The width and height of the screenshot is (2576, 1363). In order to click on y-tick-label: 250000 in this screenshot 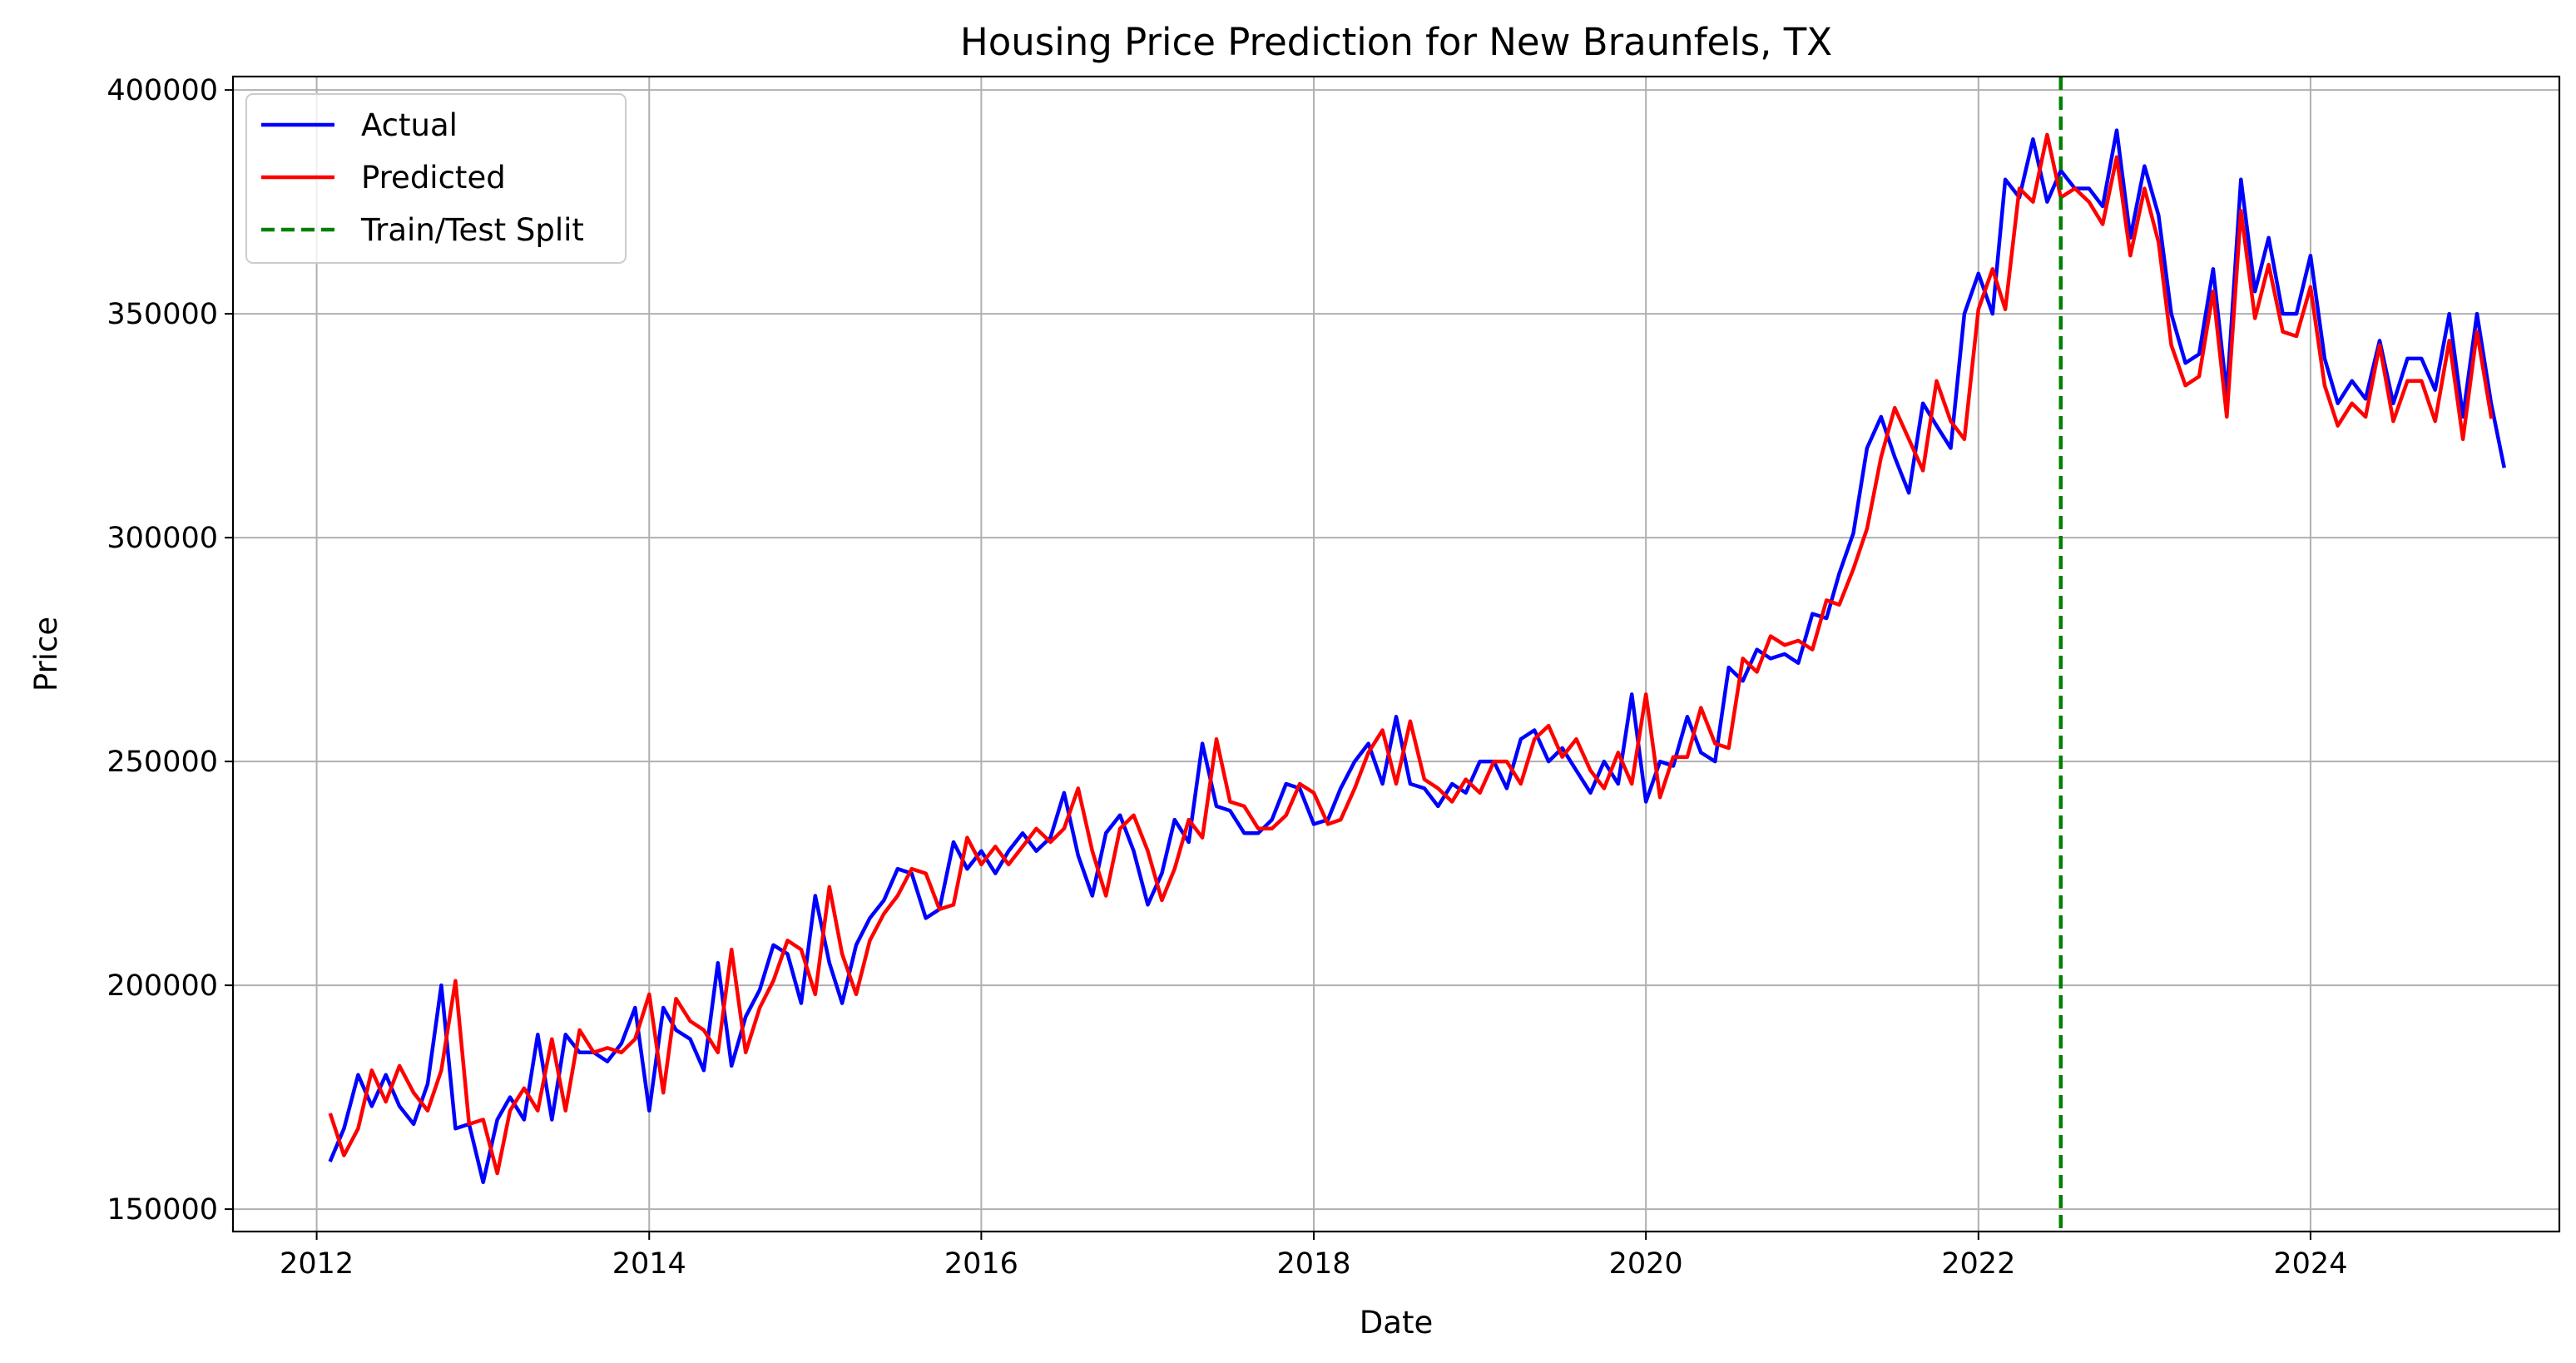, I will do `click(163, 763)`.